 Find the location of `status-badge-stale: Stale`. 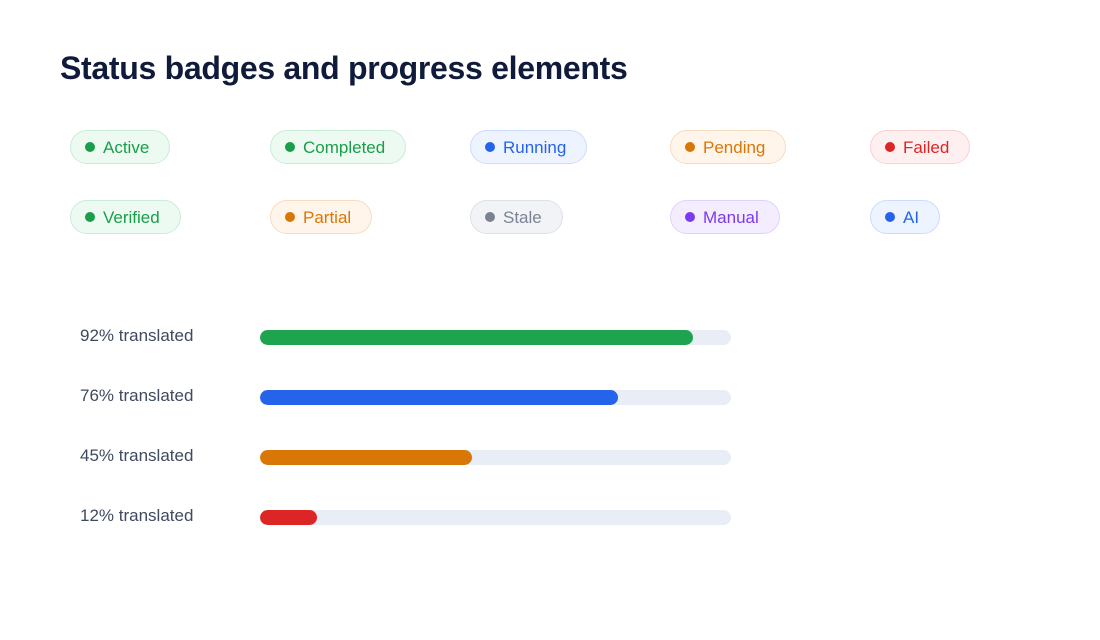

status-badge-stale: Stale is located at coordinates (516, 217).